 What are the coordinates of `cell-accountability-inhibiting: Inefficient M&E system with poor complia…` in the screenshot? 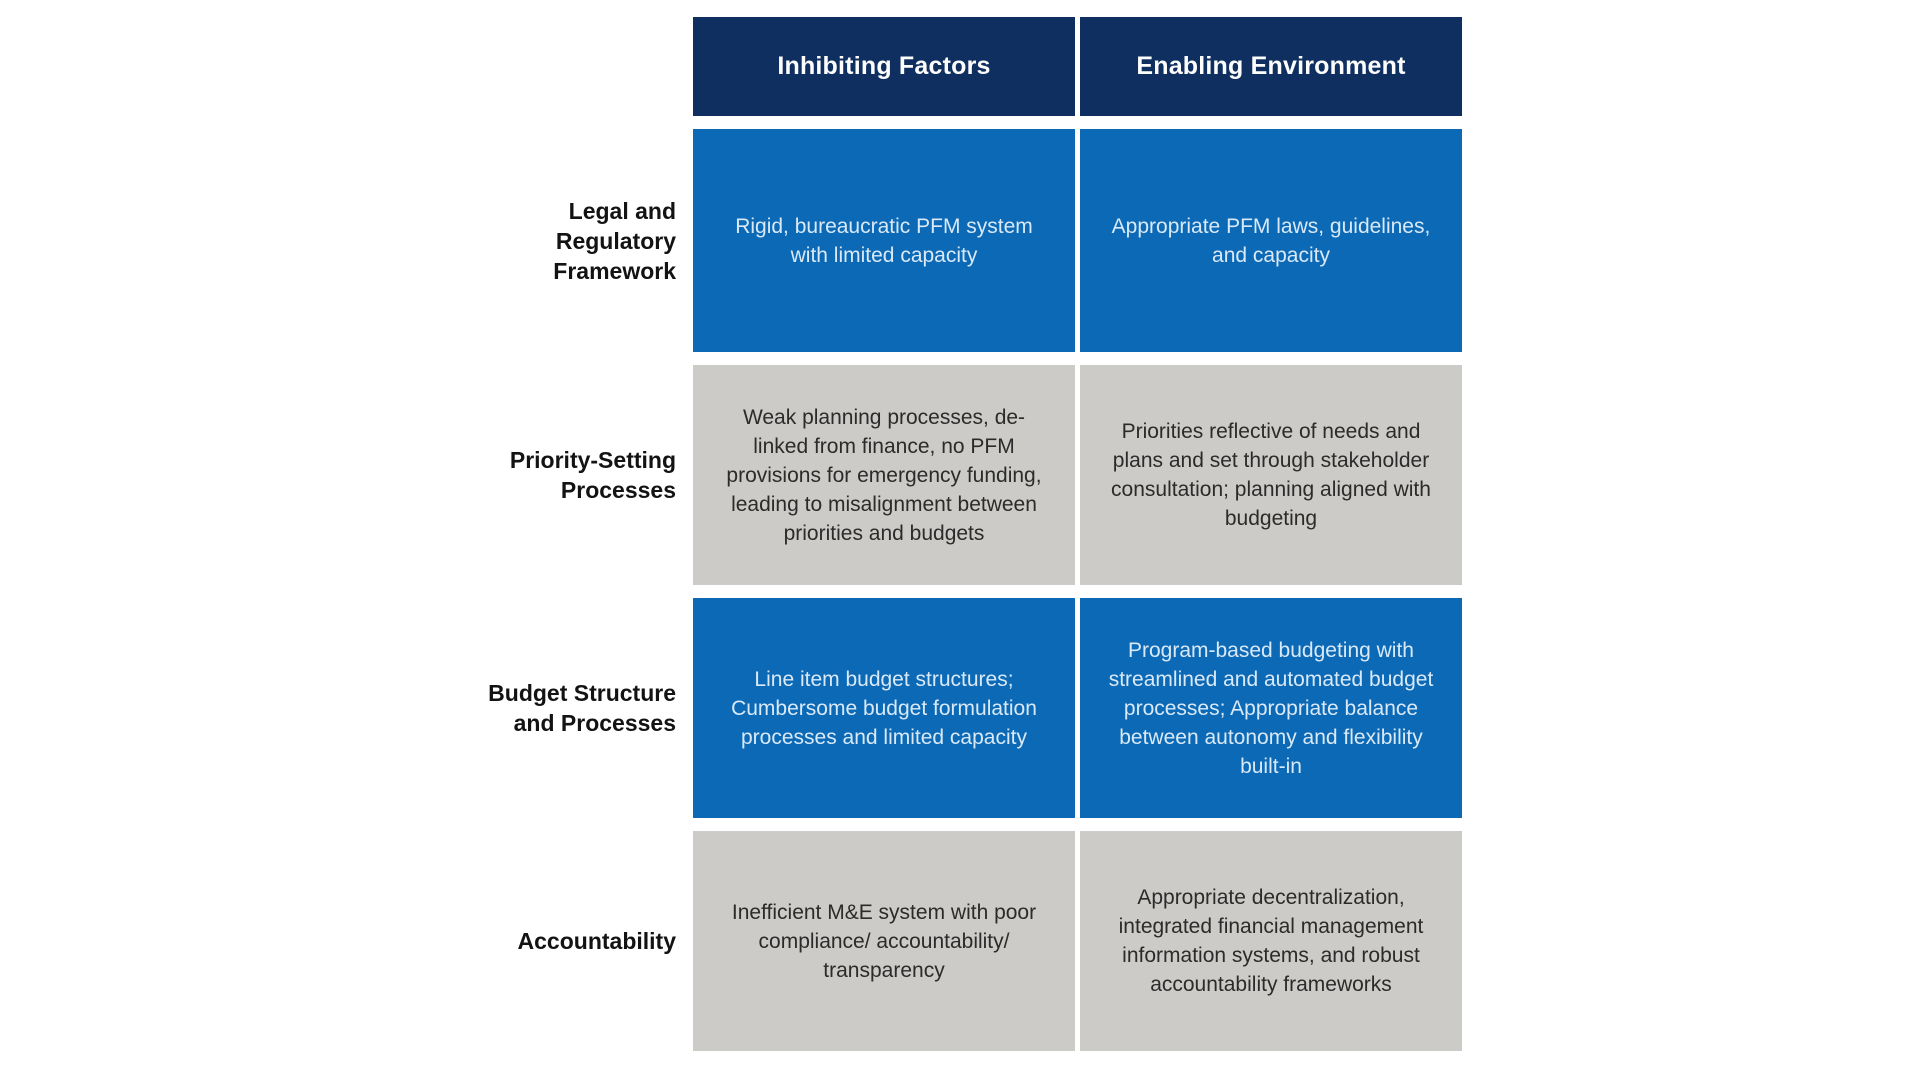 It's located at (884, 941).